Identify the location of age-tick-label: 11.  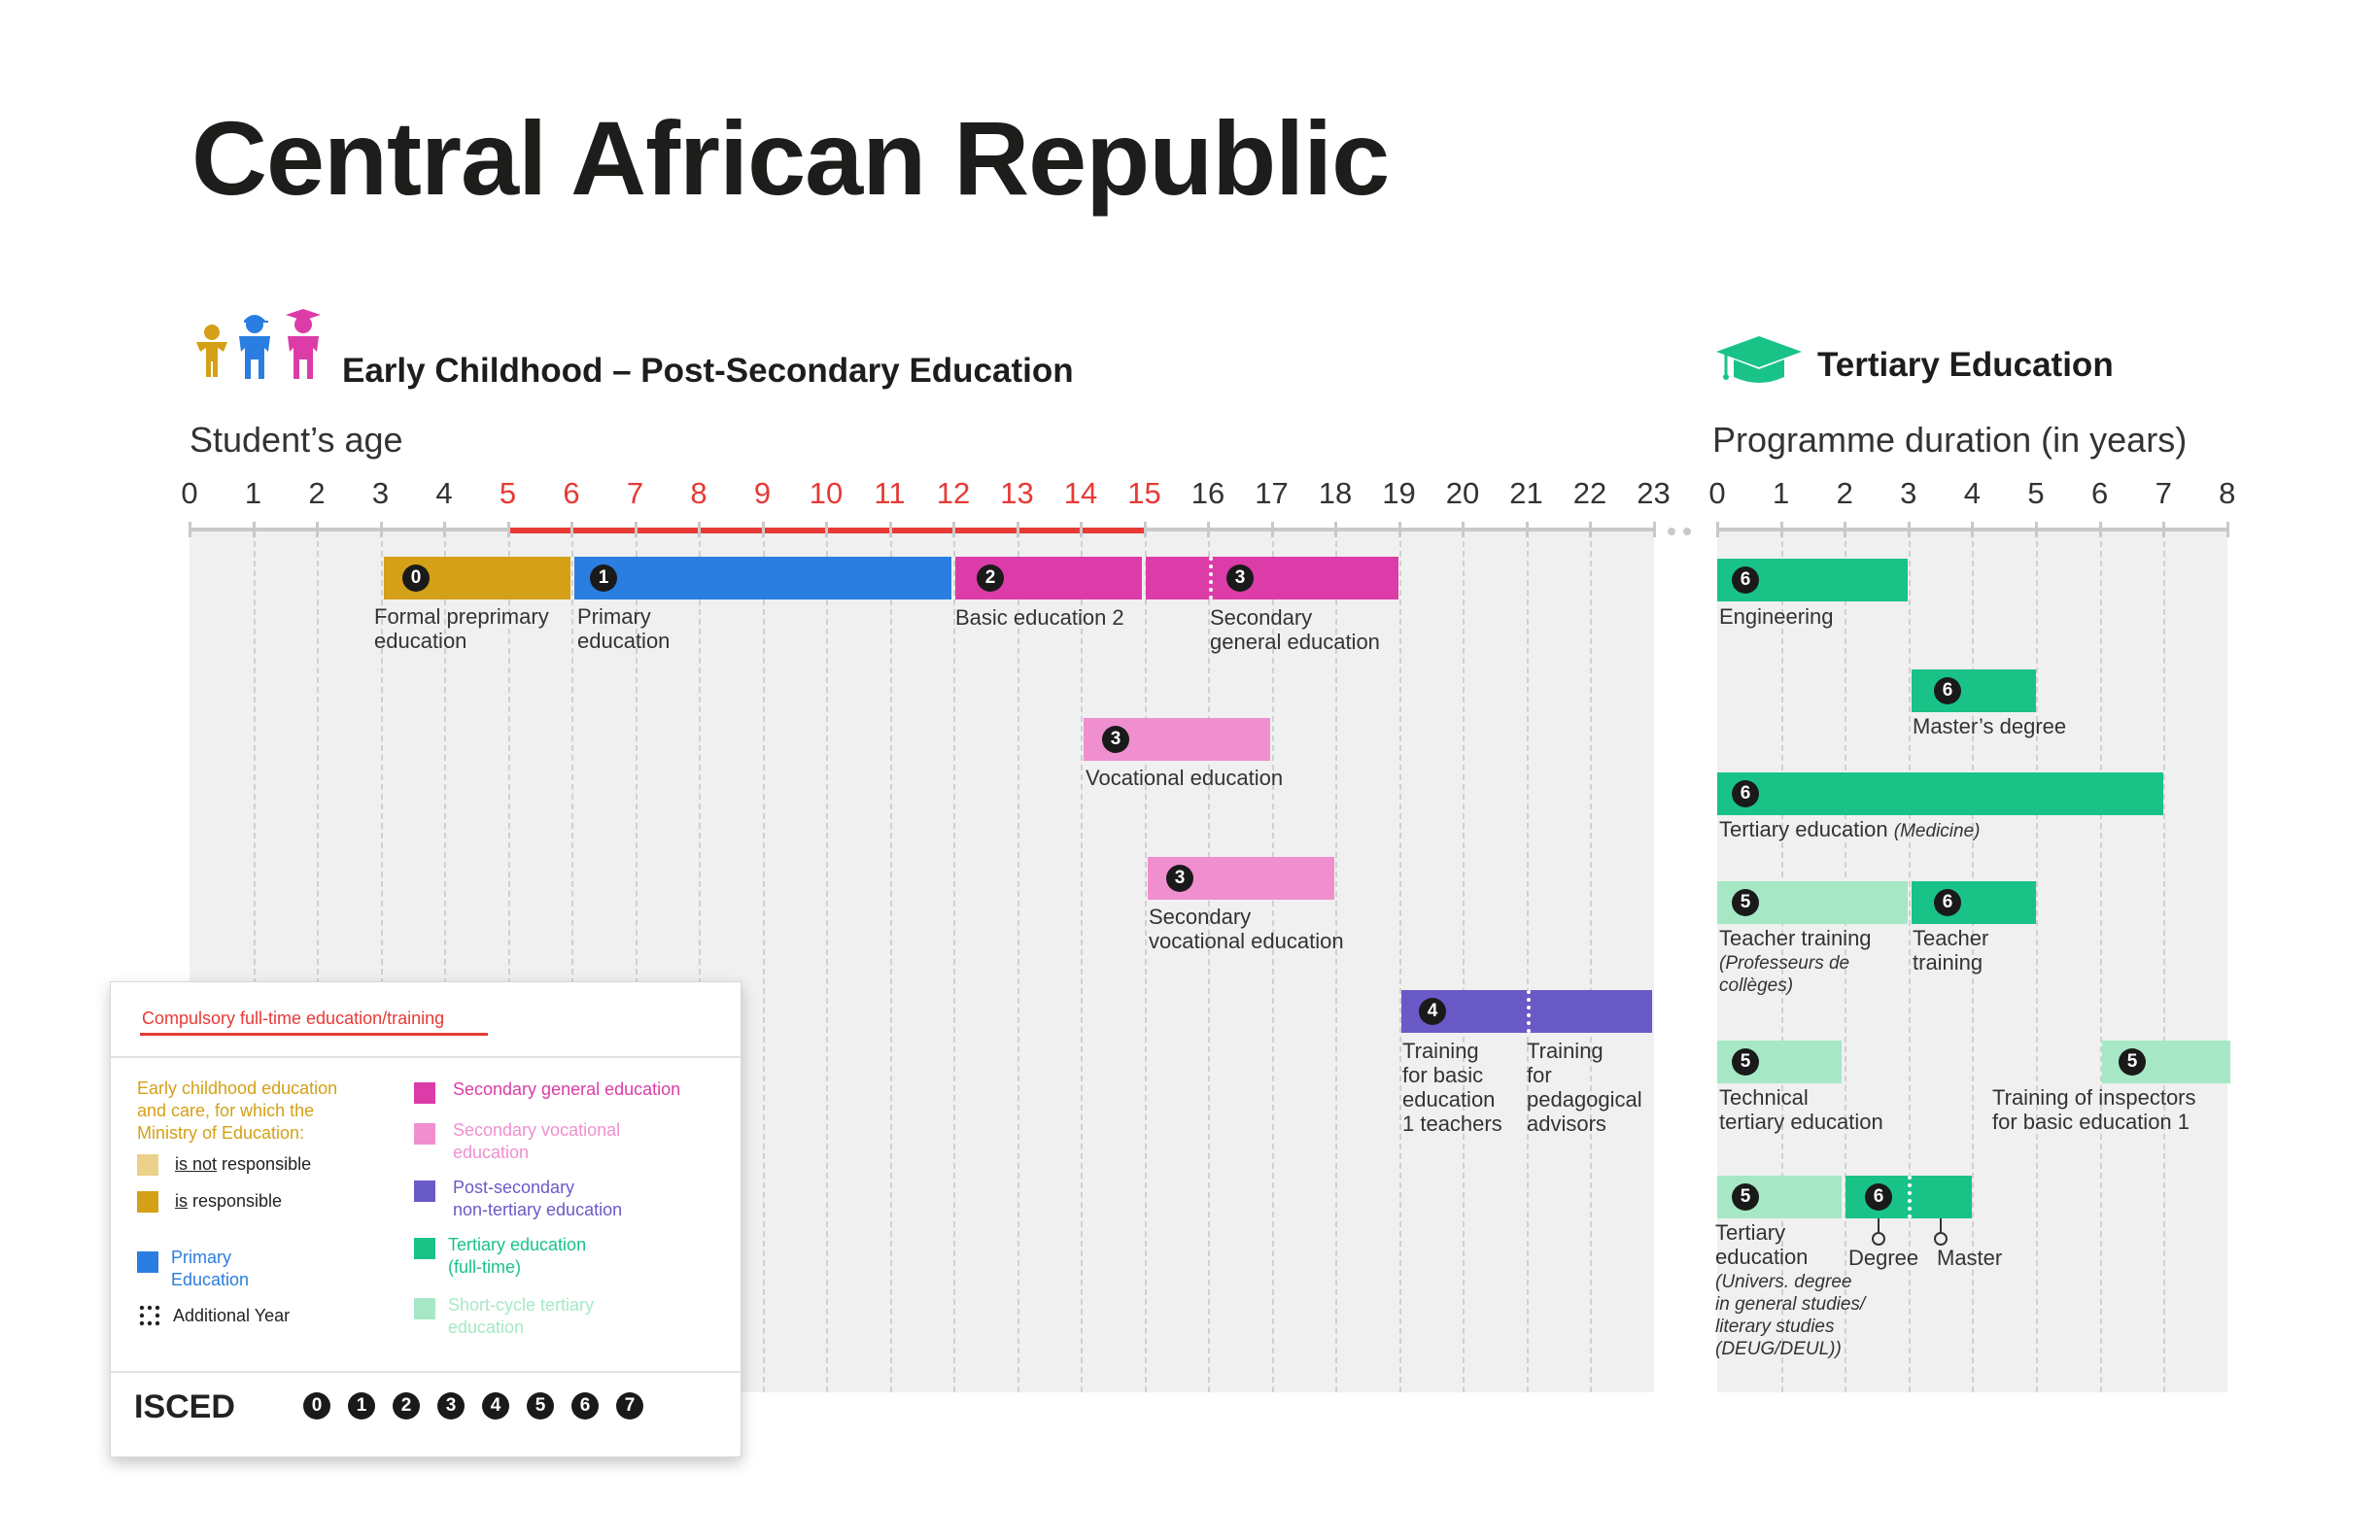
(890, 493).